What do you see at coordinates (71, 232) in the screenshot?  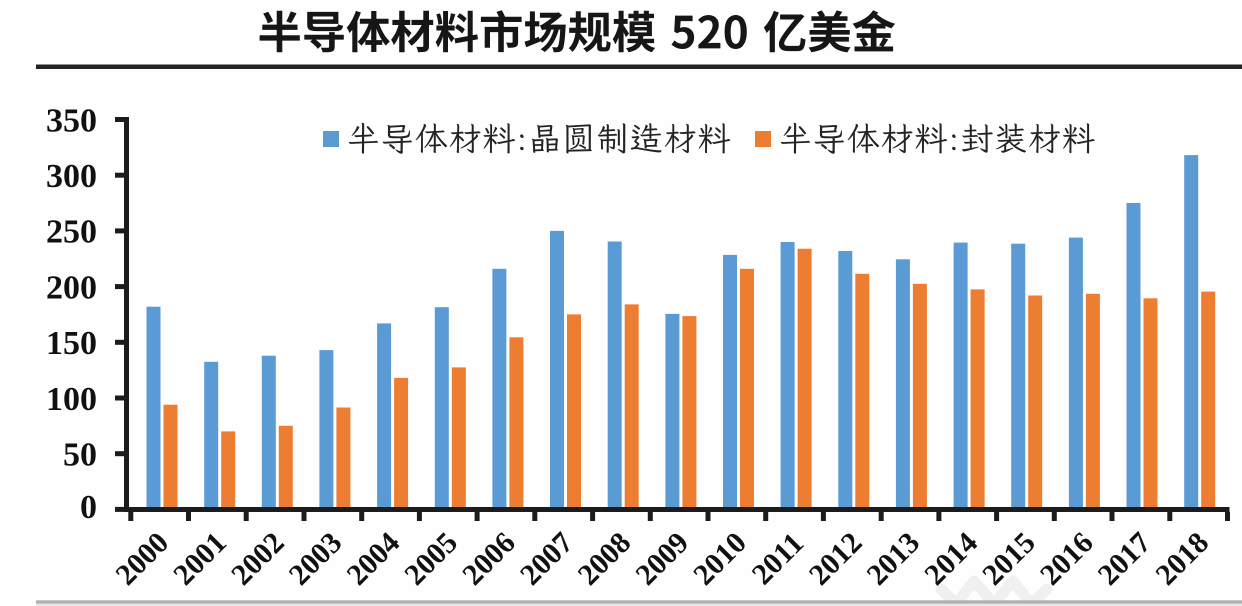 I see `svg-text: 250` at bounding box center [71, 232].